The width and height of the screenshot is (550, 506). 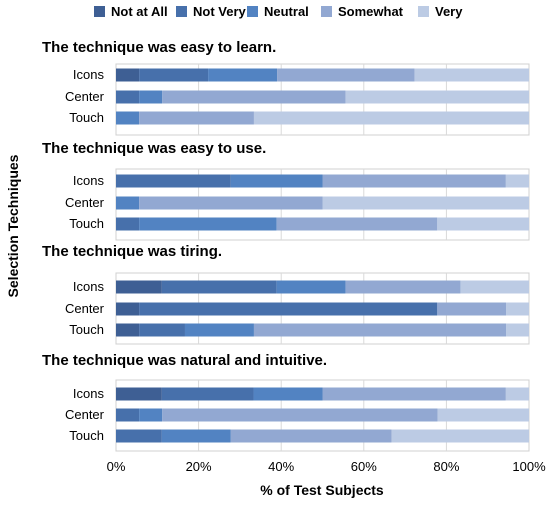 I want to click on panel-title-0: The technique was easy to learn., so click(x=159, y=47).